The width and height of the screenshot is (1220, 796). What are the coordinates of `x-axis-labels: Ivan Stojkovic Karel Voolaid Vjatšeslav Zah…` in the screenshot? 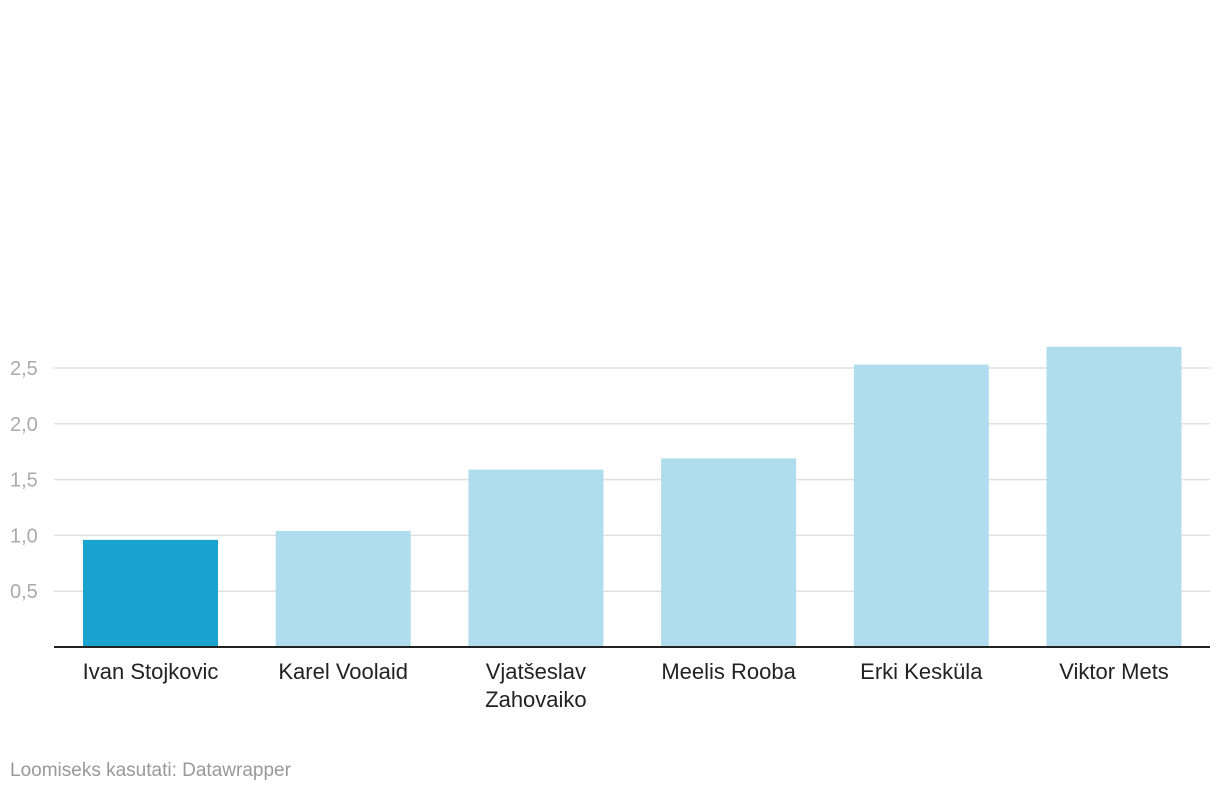 It's located at (626, 685).